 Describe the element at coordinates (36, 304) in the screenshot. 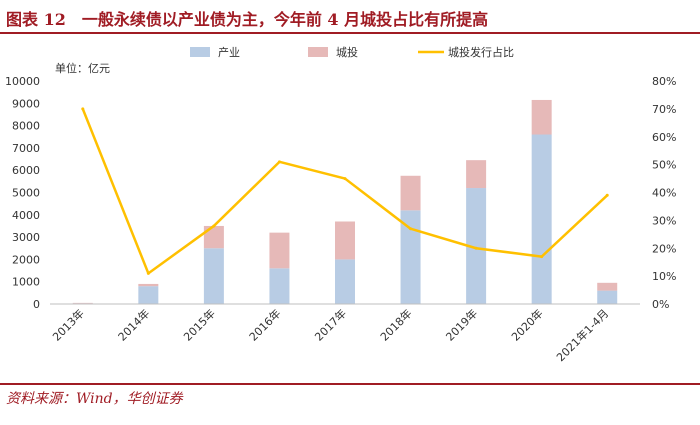

I see `left-tick-label: 0` at that location.